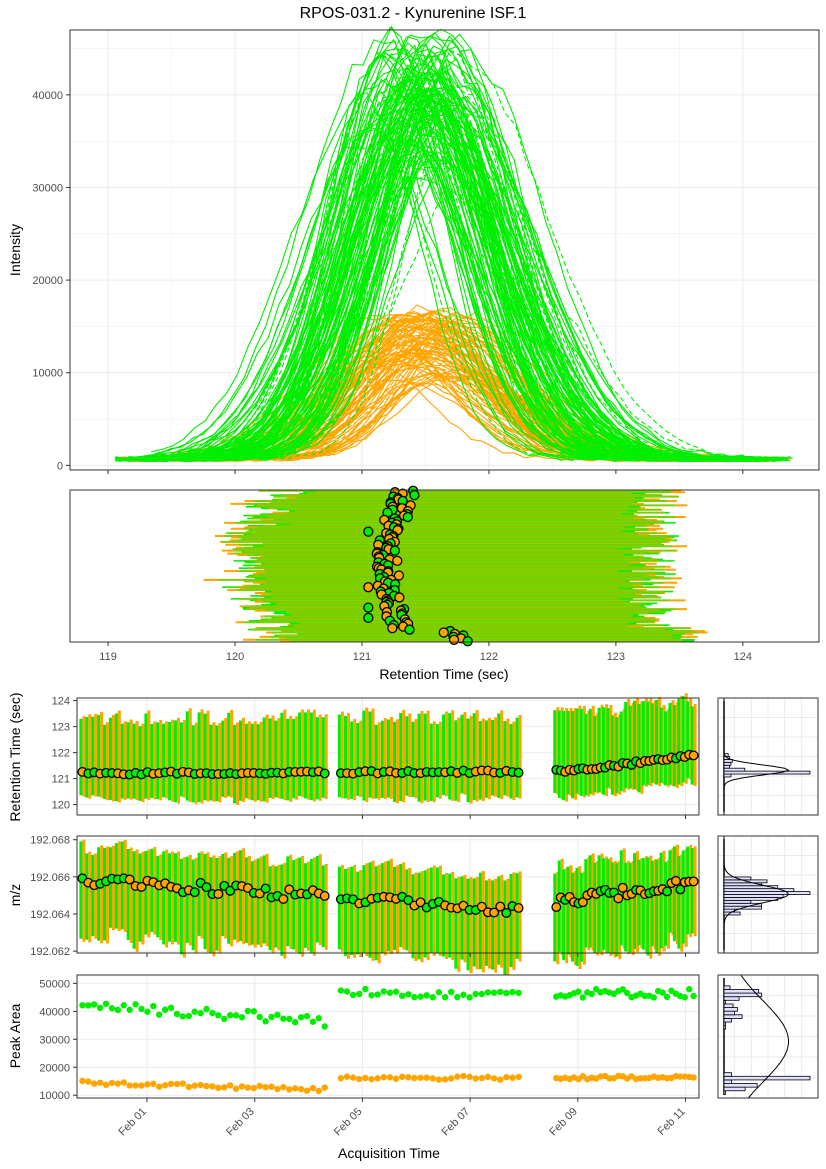  Describe the element at coordinates (563, 1122) in the screenshot. I see `acquisition-x-tick-label: Feb 09` at that location.